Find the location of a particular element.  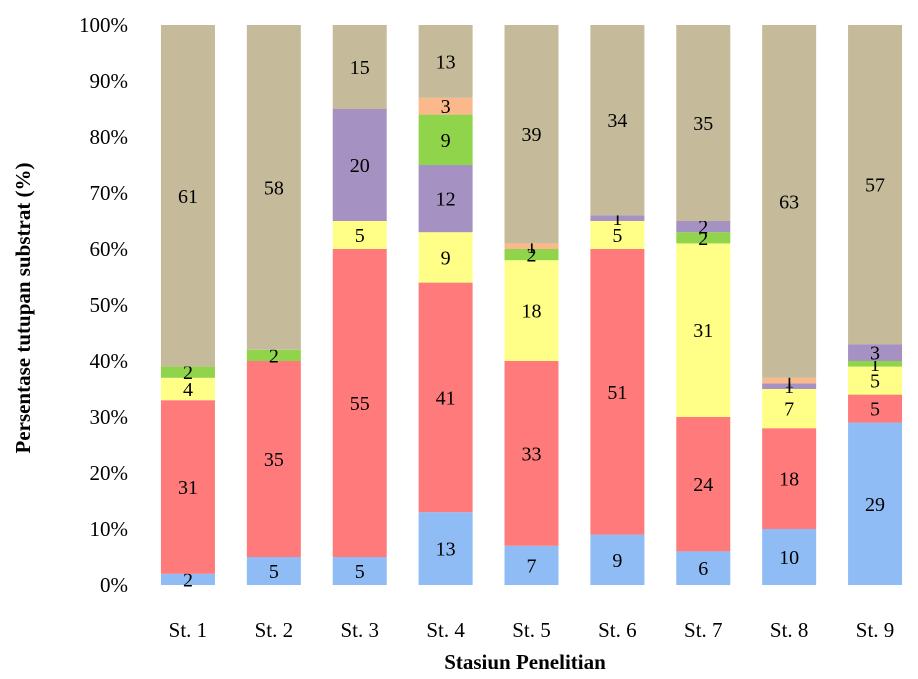

data-label: 57 is located at coordinates (875, 186).